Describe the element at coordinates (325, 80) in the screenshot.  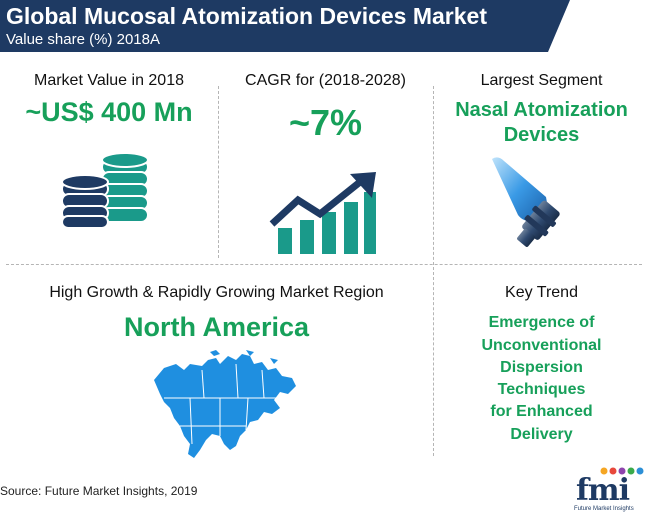
I see `cagr-label: CAGR for (2018-2028)` at that location.